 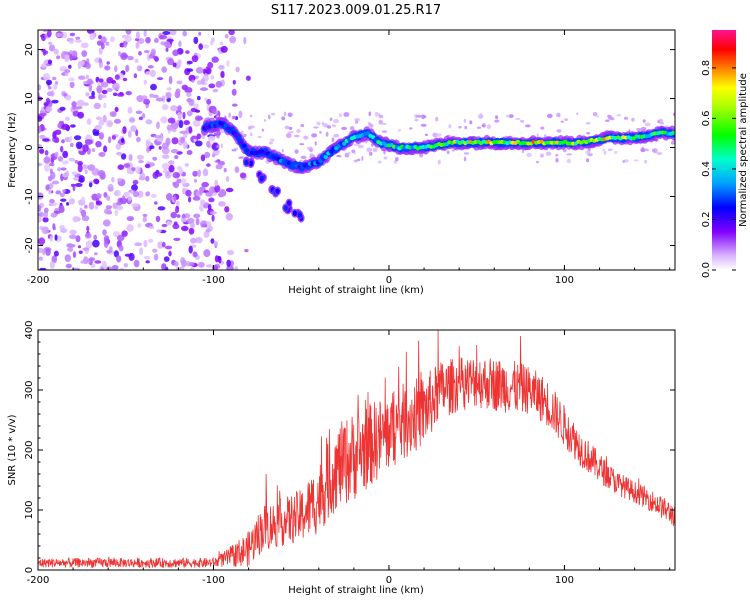 I want to click on figure-title: S117.2023.009.01.25.R17, so click(x=356, y=10).